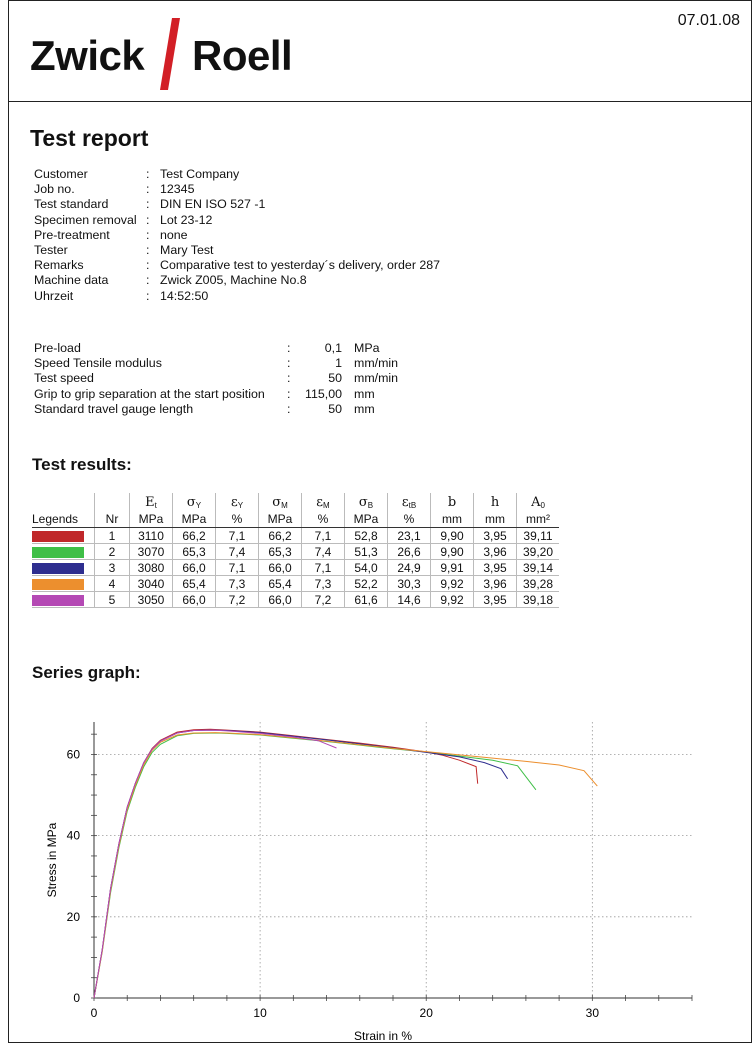 The image size is (754, 1049). I want to click on column-symbol: σM, so click(280, 502).